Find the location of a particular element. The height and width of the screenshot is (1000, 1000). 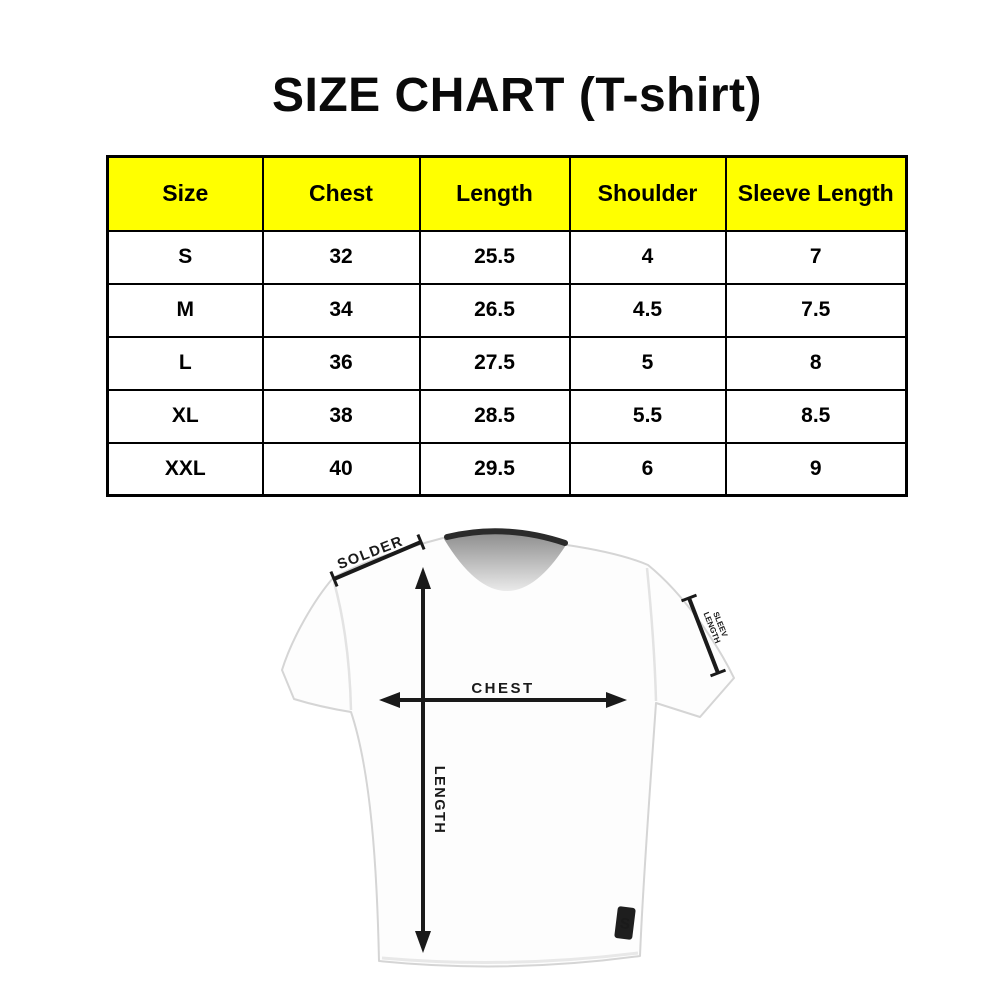

column-header-sleeve-length: Sleeve Length is located at coordinates (816, 193).